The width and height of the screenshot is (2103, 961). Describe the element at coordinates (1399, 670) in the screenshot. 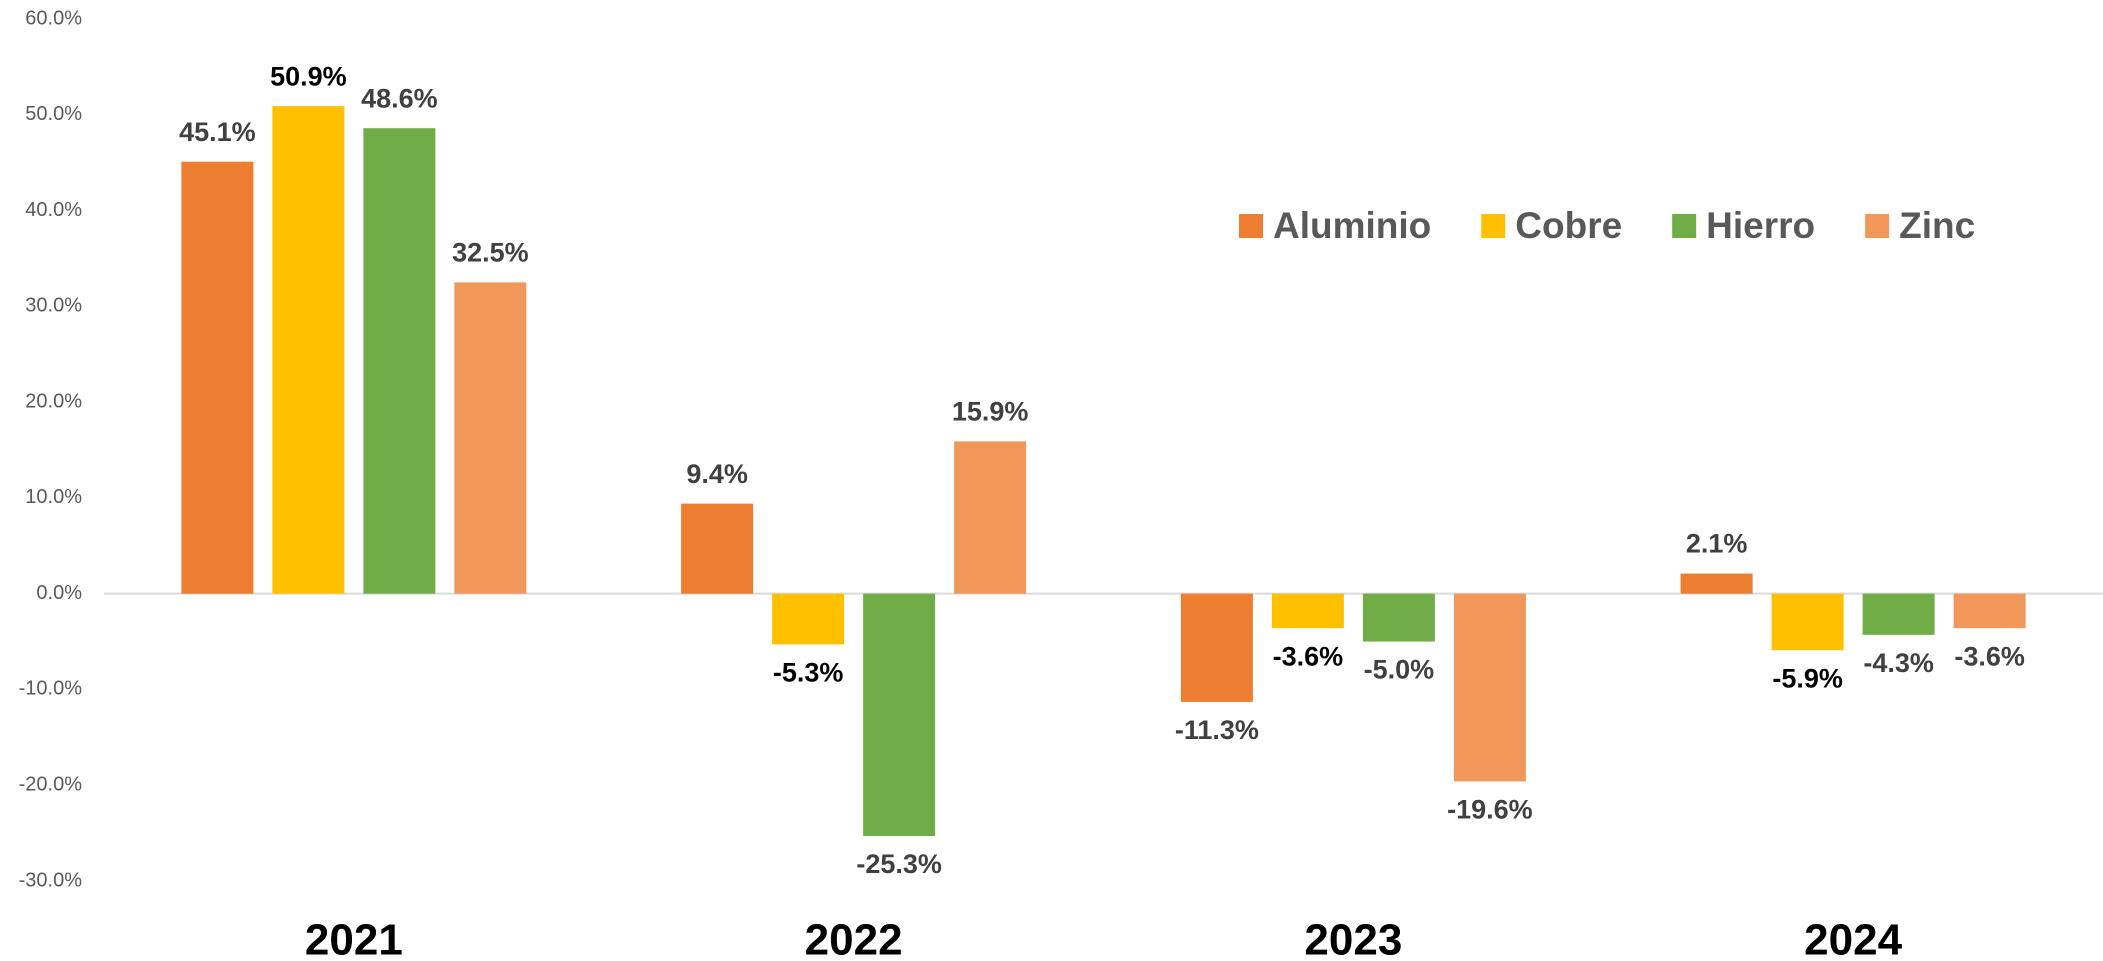

I see `data-label: -5.0%` at that location.